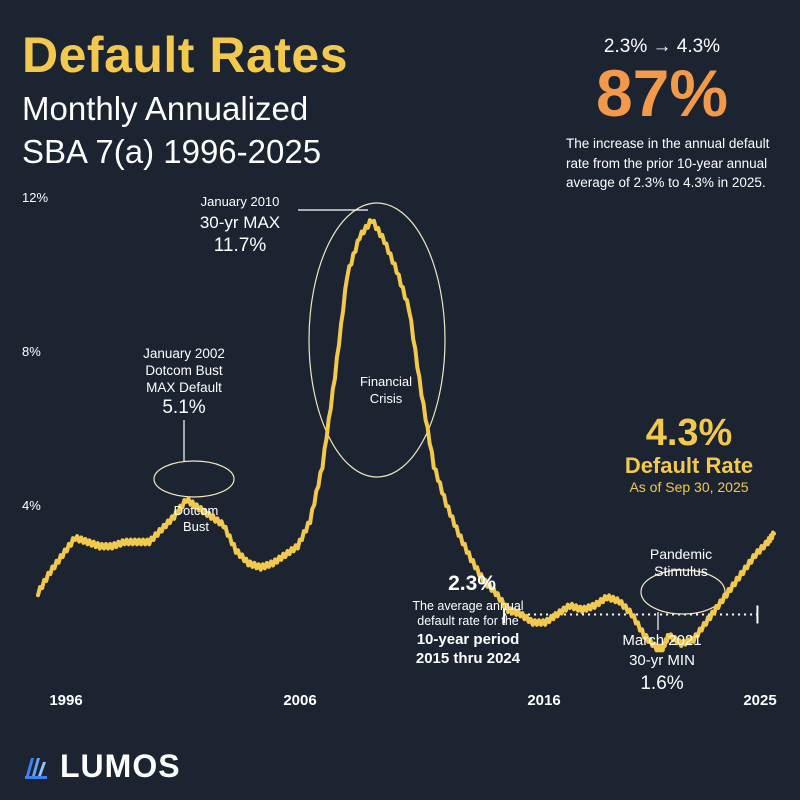 Image resolution: width=800 pixels, height=800 pixels. Describe the element at coordinates (184, 370) in the screenshot. I see `dotcom-label-2: Dotcom Bust` at that location.